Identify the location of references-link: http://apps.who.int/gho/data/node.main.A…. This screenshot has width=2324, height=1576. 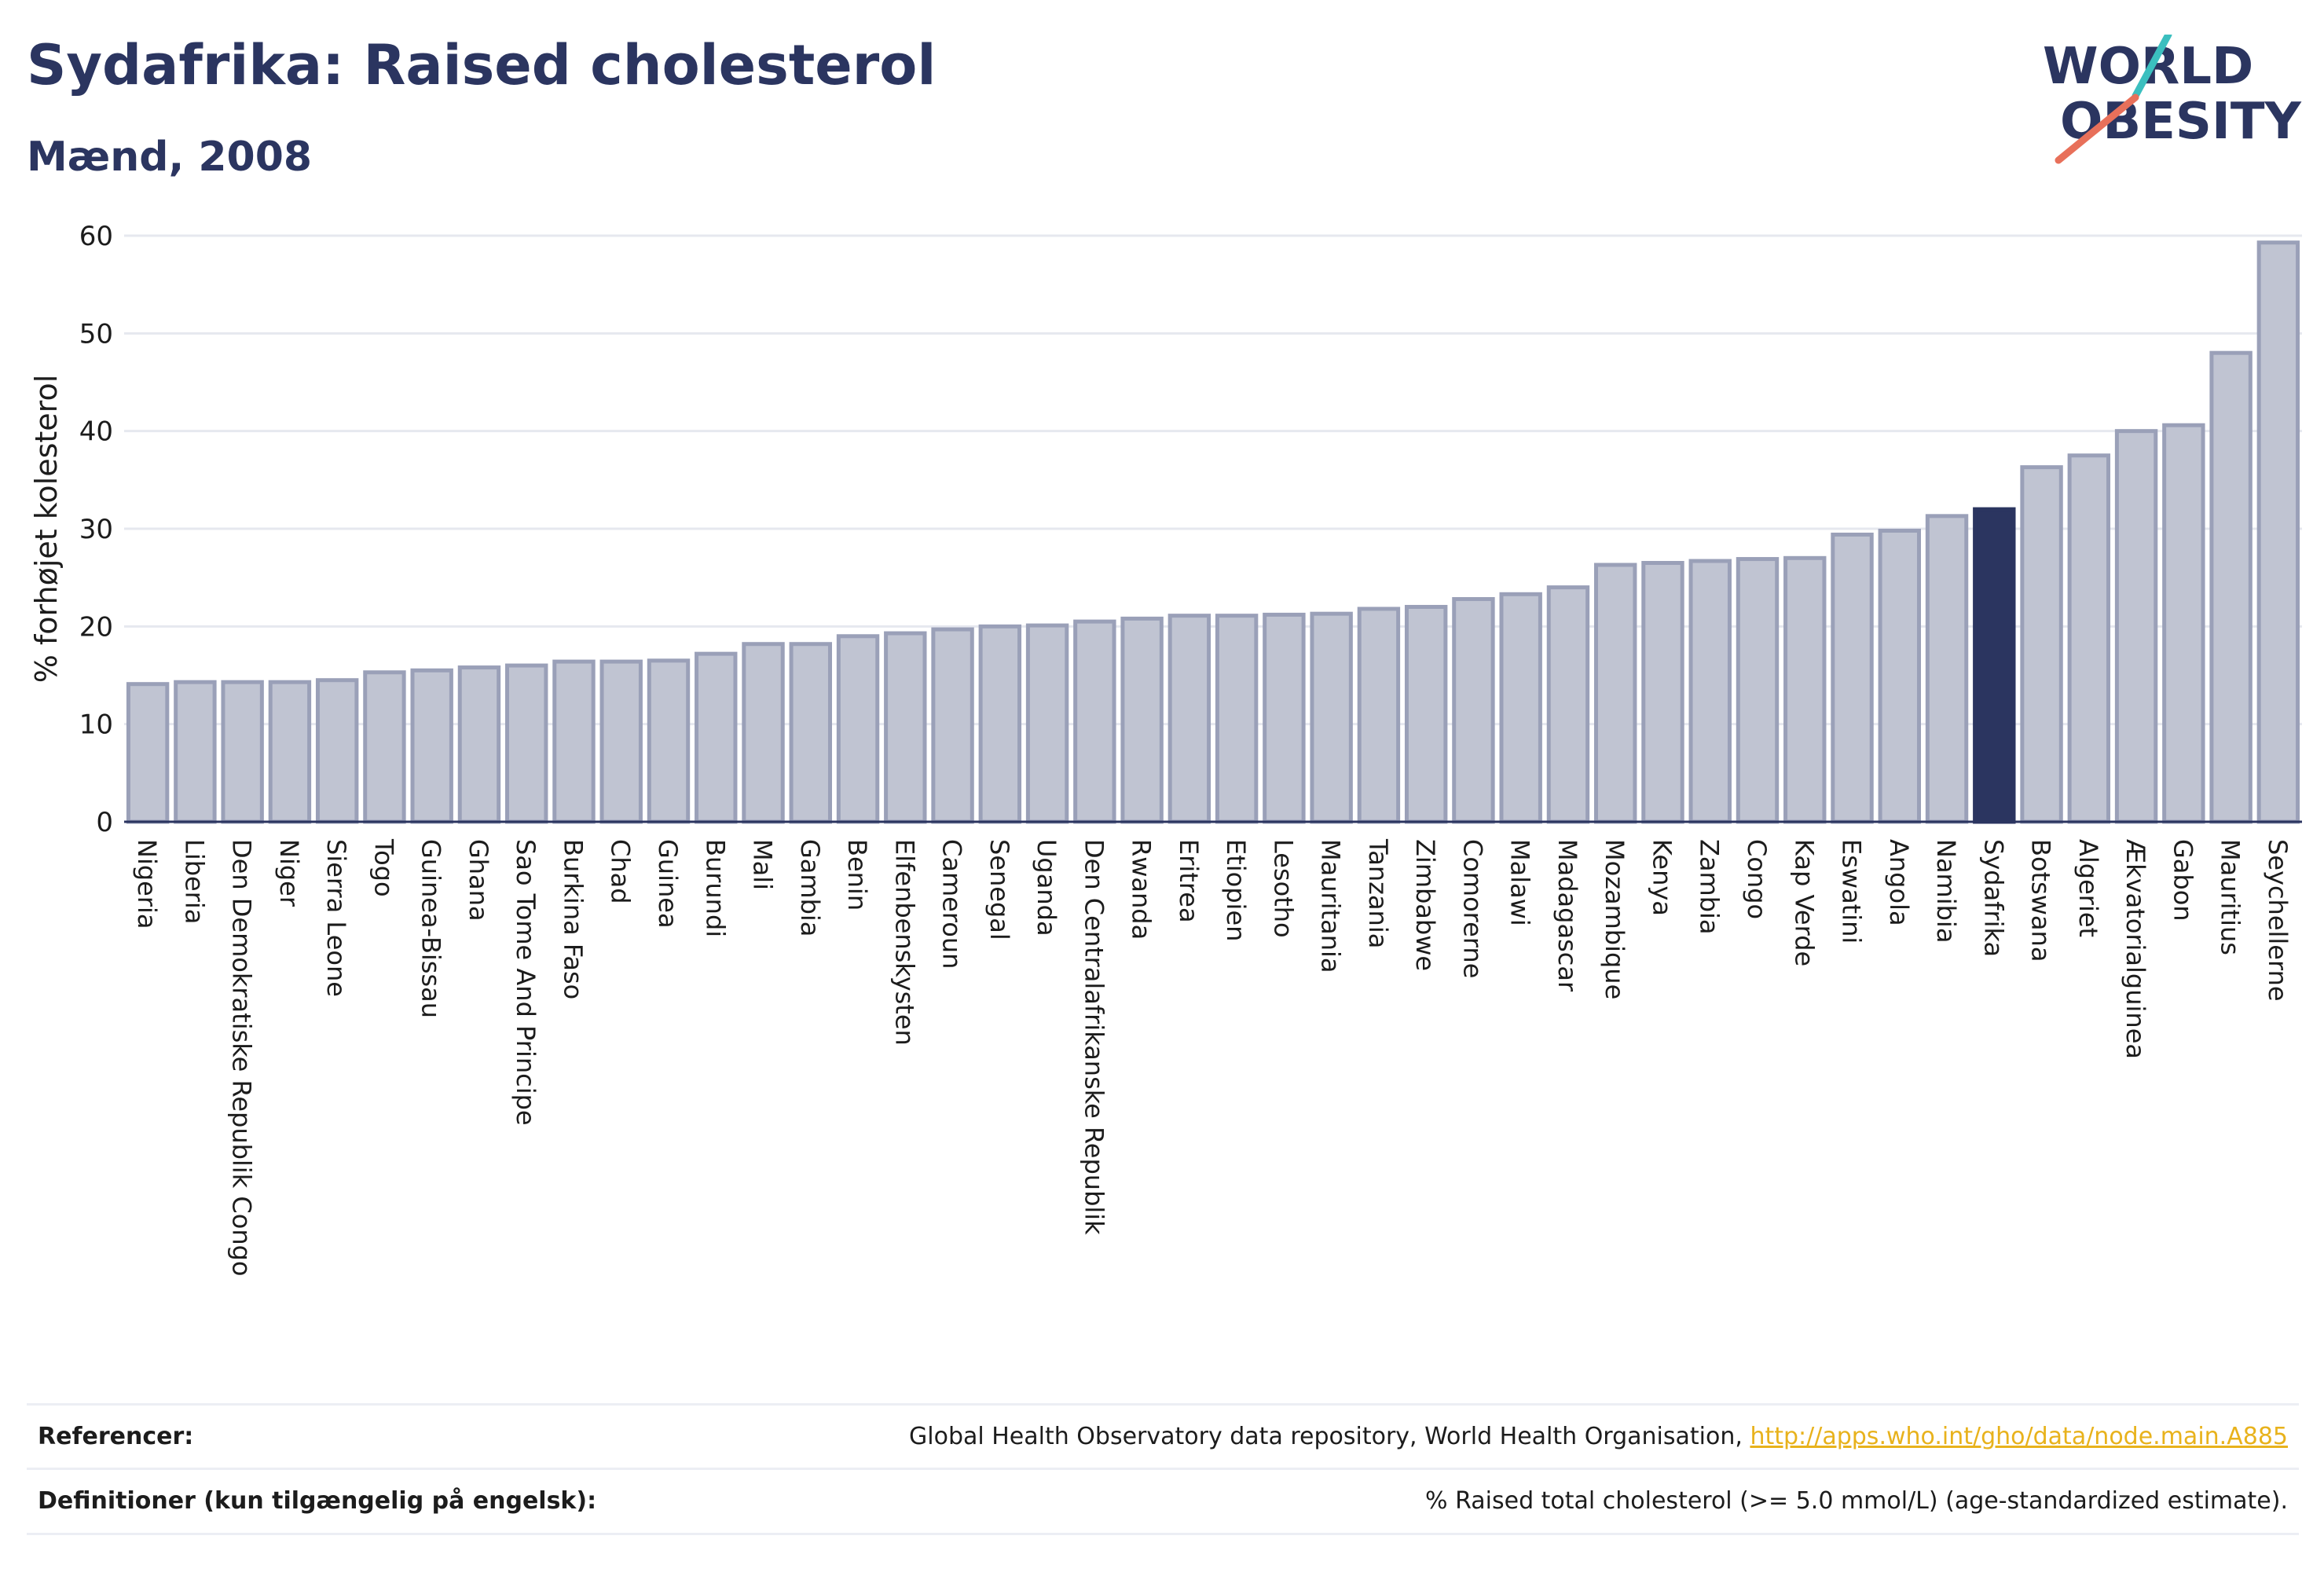
(2019, 1436).